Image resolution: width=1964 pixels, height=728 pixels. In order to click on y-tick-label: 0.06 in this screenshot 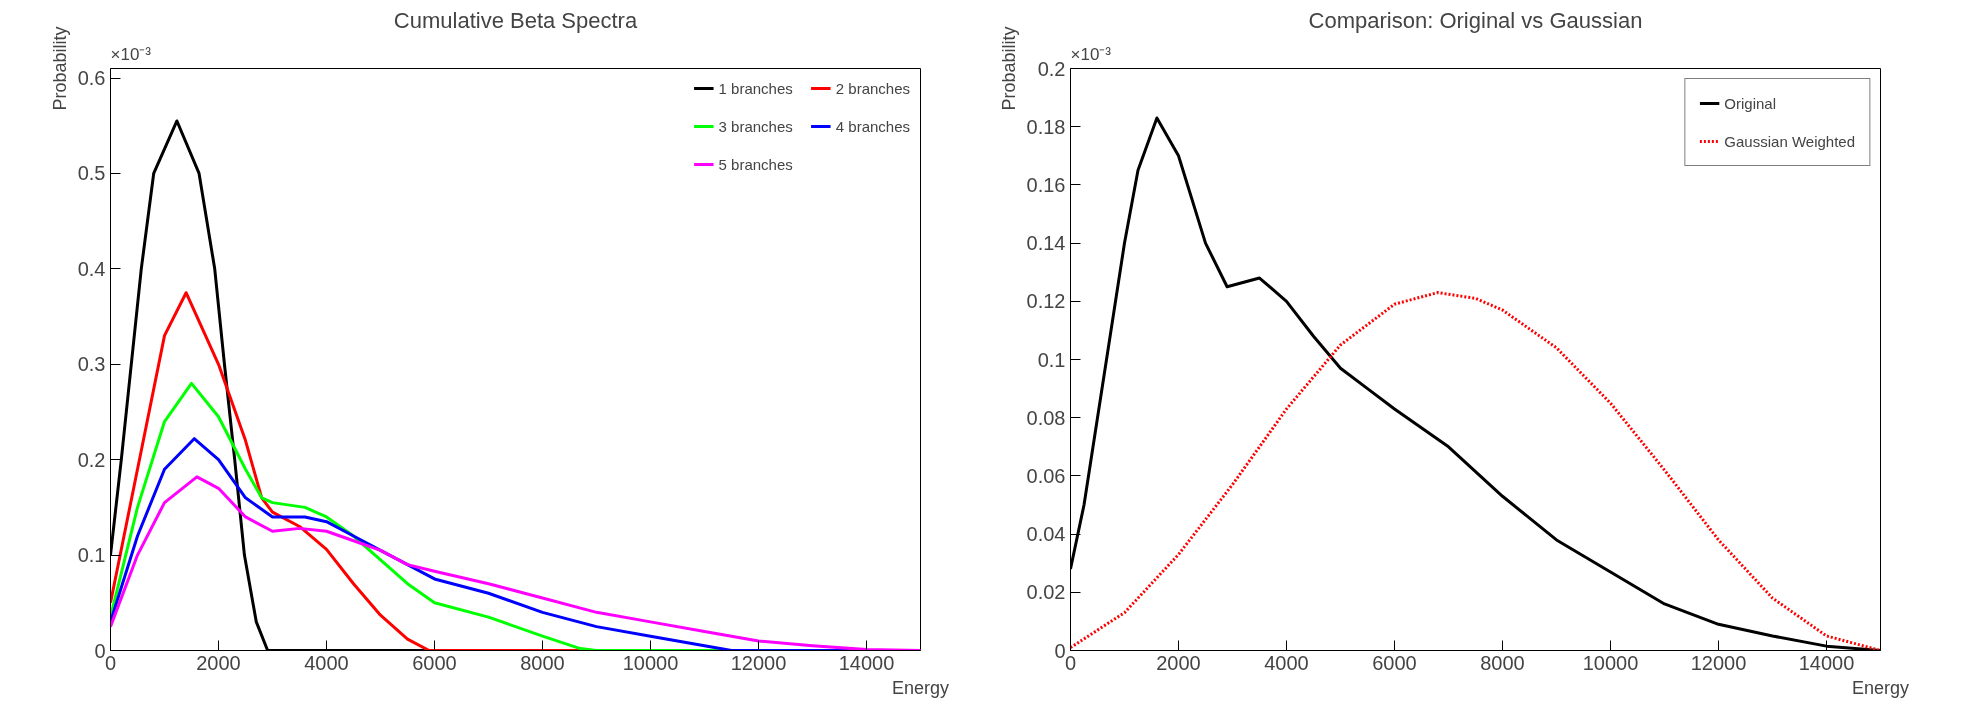, I will do `click(1046, 475)`.